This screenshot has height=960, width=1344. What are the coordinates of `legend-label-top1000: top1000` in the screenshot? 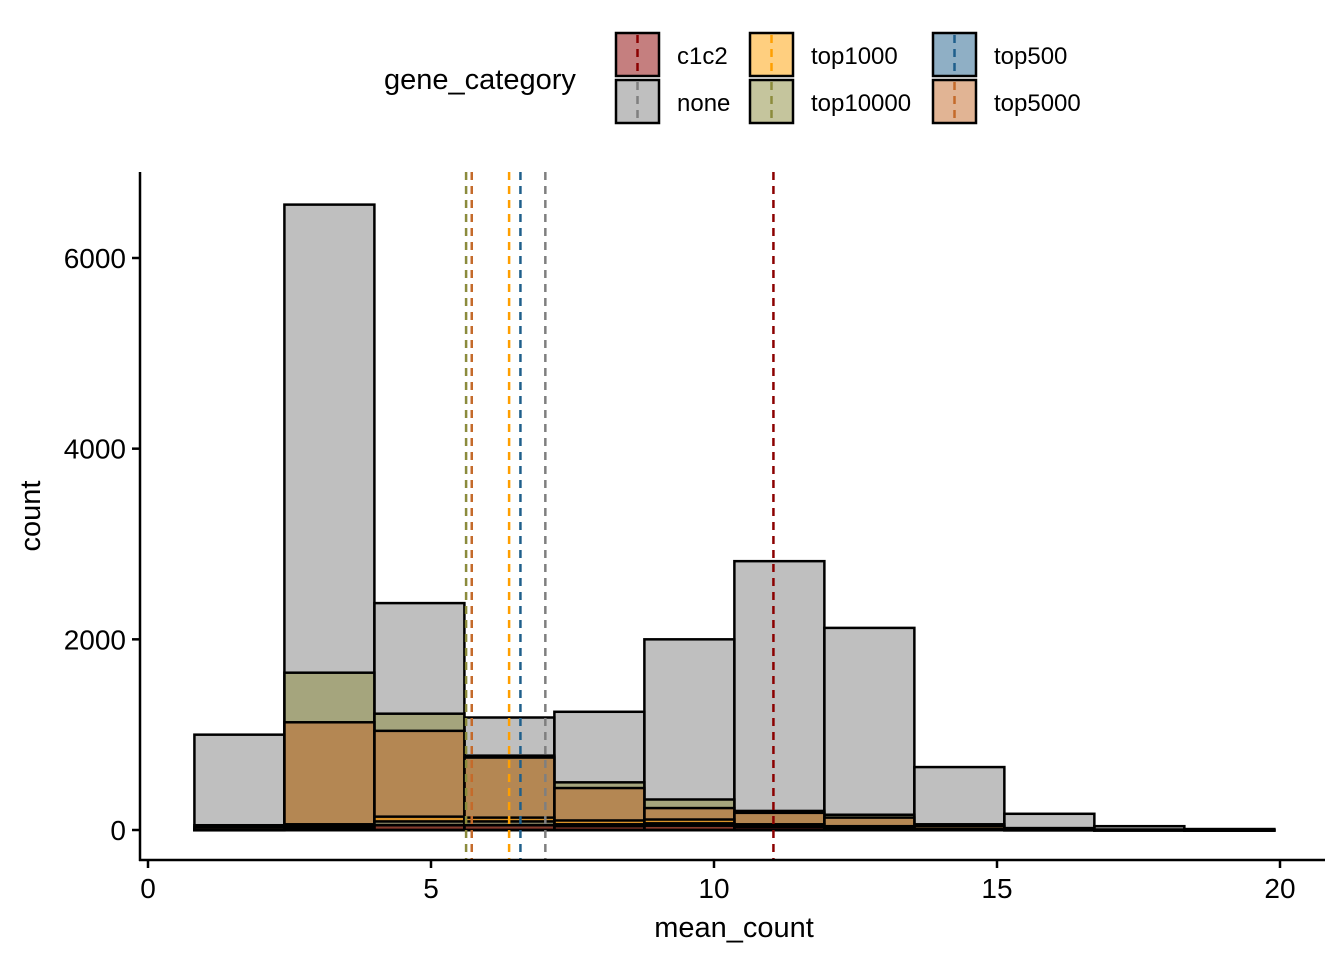 It's located at (854, 56).